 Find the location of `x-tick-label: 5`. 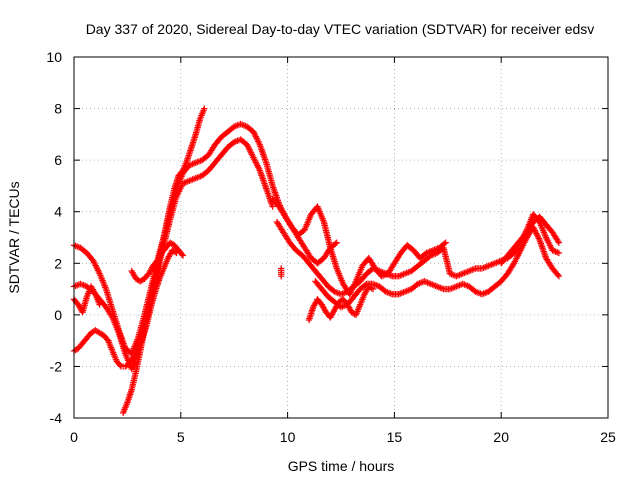

x-tick-label: 5 is located at coordinates (181, 437).